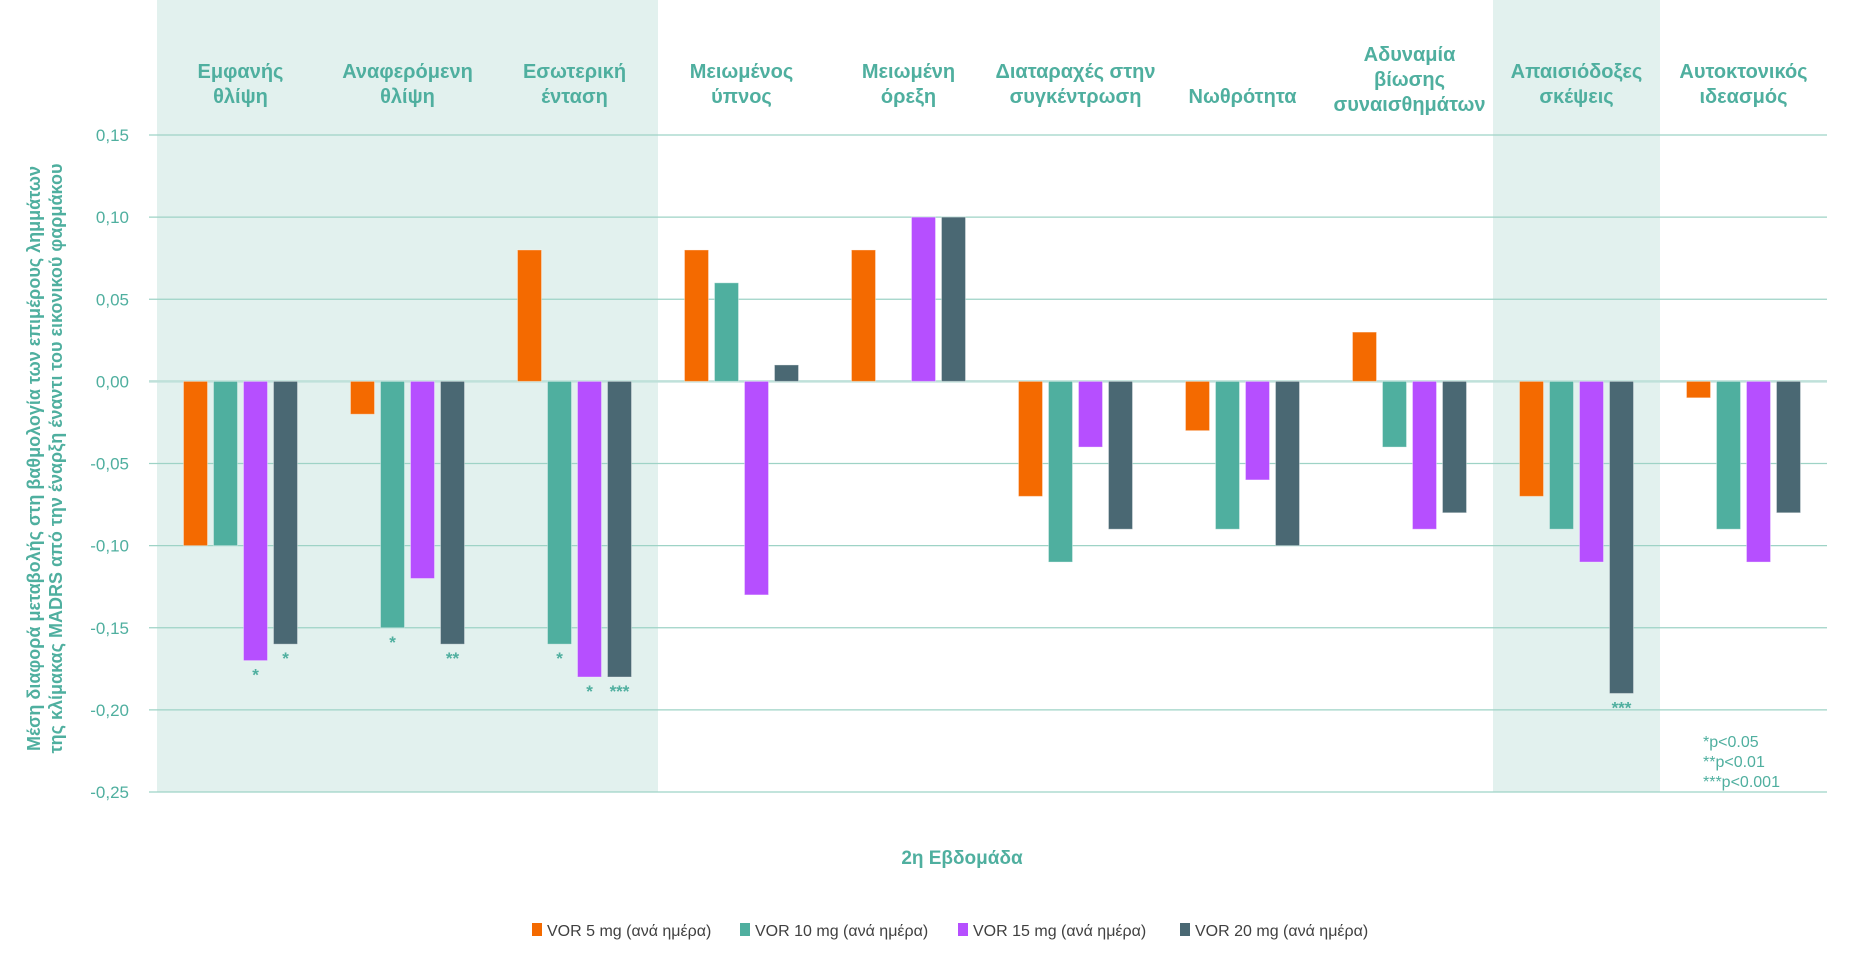 The height and width of the screenshot is (969, 1852). I want to click on legend-label: VOR 10 mg (ανά ημέρα), so click(841, 931).